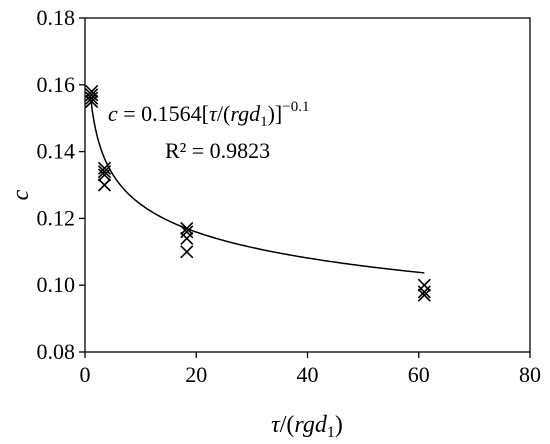 This screenshot has height=444, width=550. Describe the element at coordinates (56, 284) in the screenshot. I see `y-tick-label: 0.10` at that location.